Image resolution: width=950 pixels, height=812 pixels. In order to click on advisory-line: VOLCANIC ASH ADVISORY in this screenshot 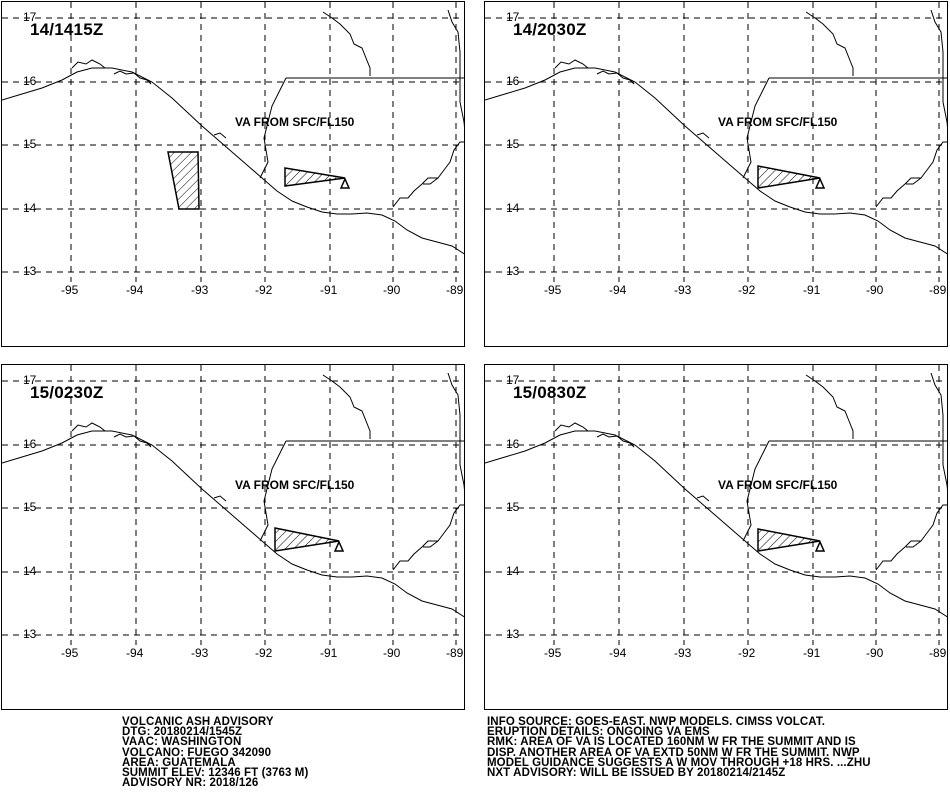, I will do `click(198, 722)`.